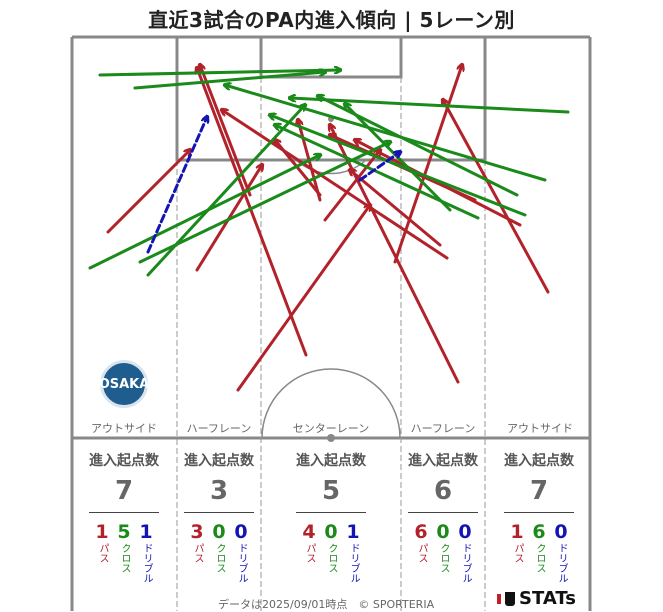 The width and height of the screenshot is (663, 612). Describe the element at coordinates (499, 598) in the screenshot. I see `brand-mark-icon` at that location.